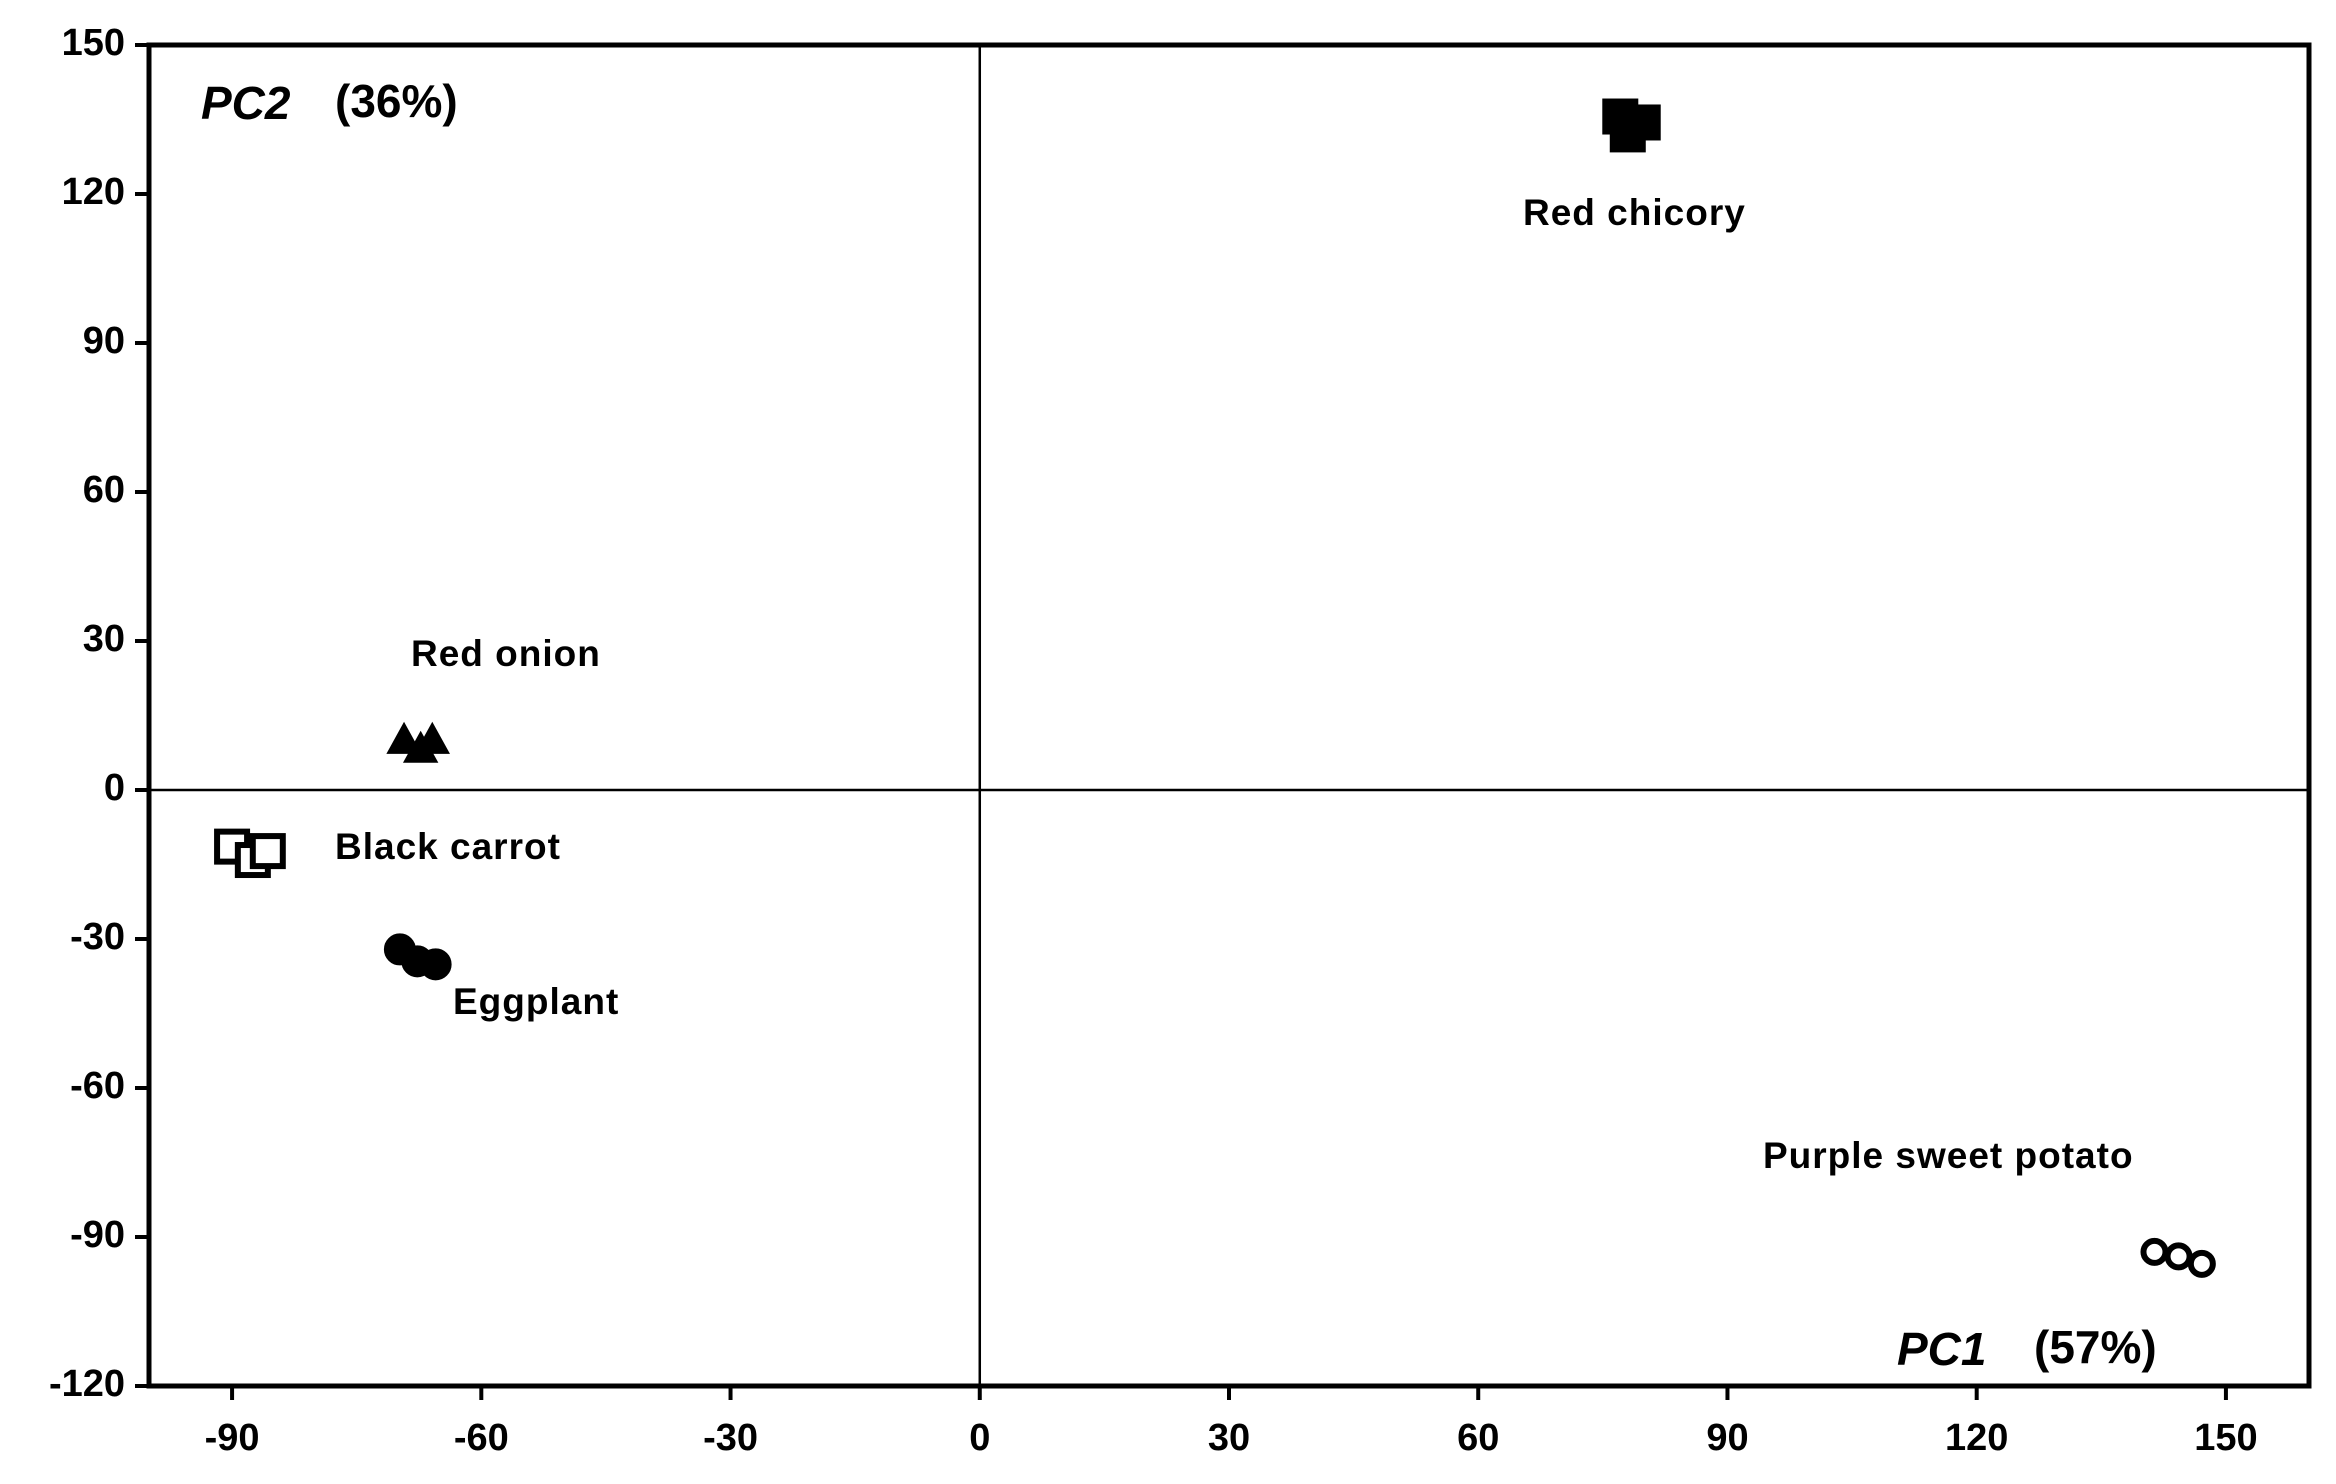  What do you see at coordinates (979, 1438) in the screenshot?
I see `x-tick-label: 0` at bounding box center [979, 1438].